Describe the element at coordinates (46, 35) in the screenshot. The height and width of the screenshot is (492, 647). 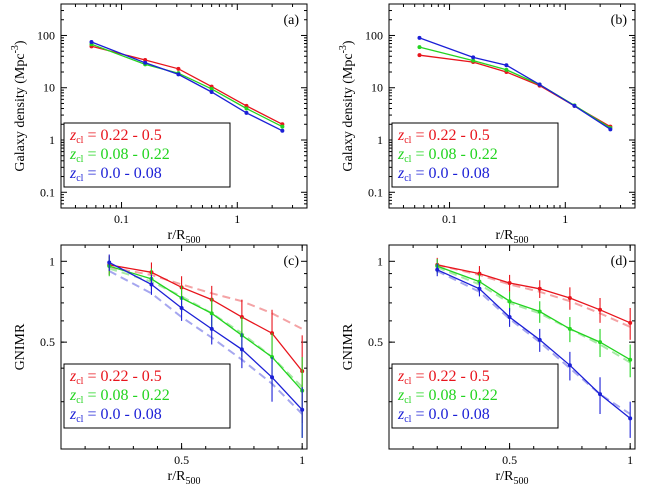
I see `y-tick-label: 100` at that location.